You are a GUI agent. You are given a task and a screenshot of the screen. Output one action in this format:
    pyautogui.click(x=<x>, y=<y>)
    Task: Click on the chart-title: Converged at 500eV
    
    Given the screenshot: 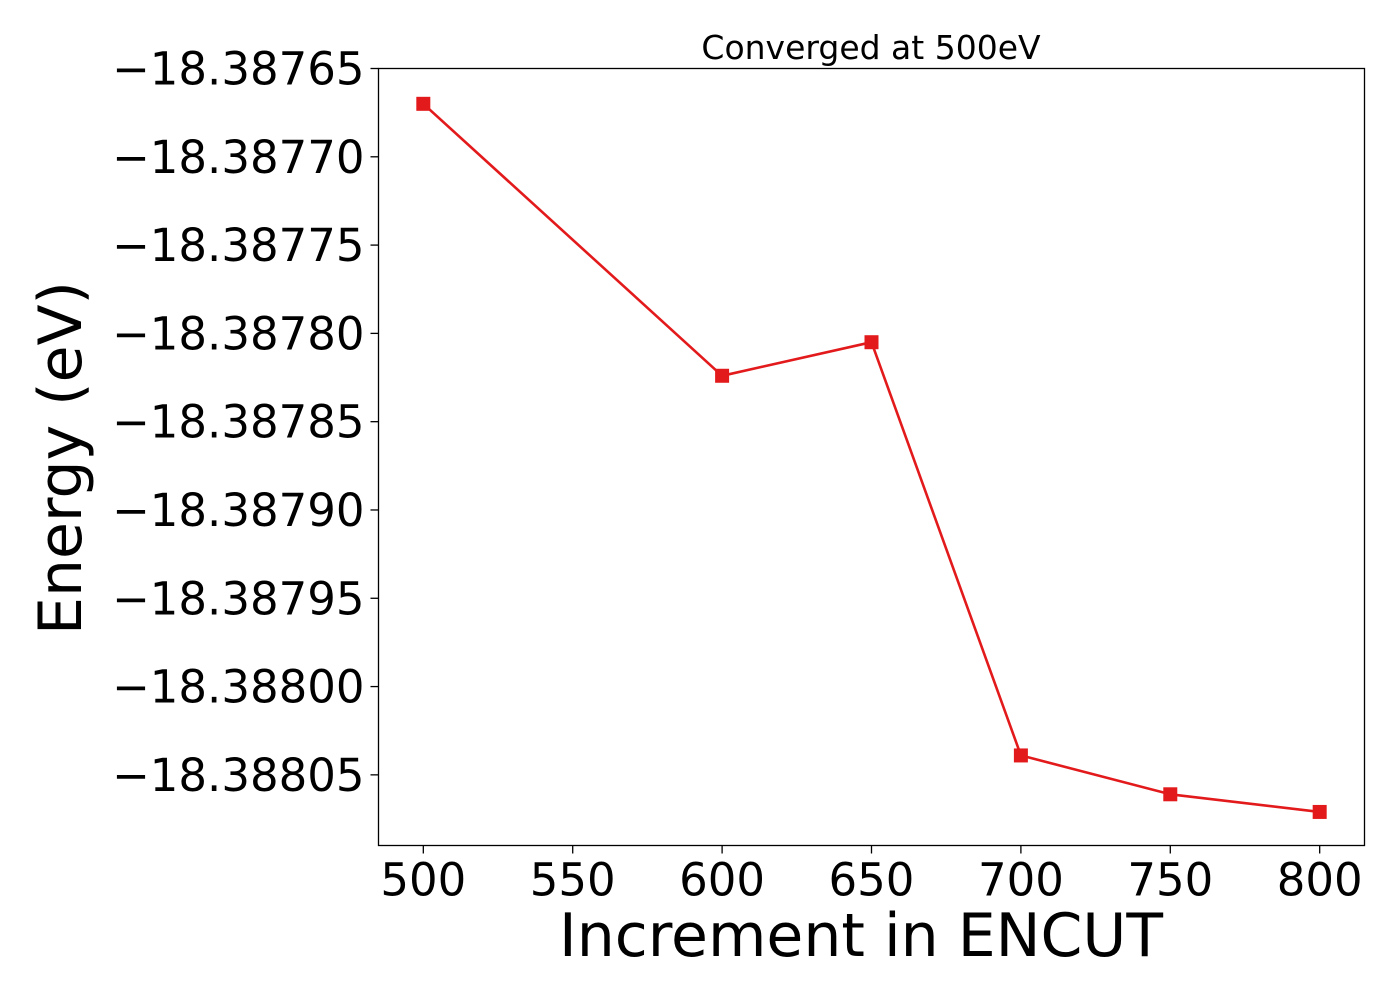 What is the action you would take?
    pyautogui.click(x=871, y=47)
    